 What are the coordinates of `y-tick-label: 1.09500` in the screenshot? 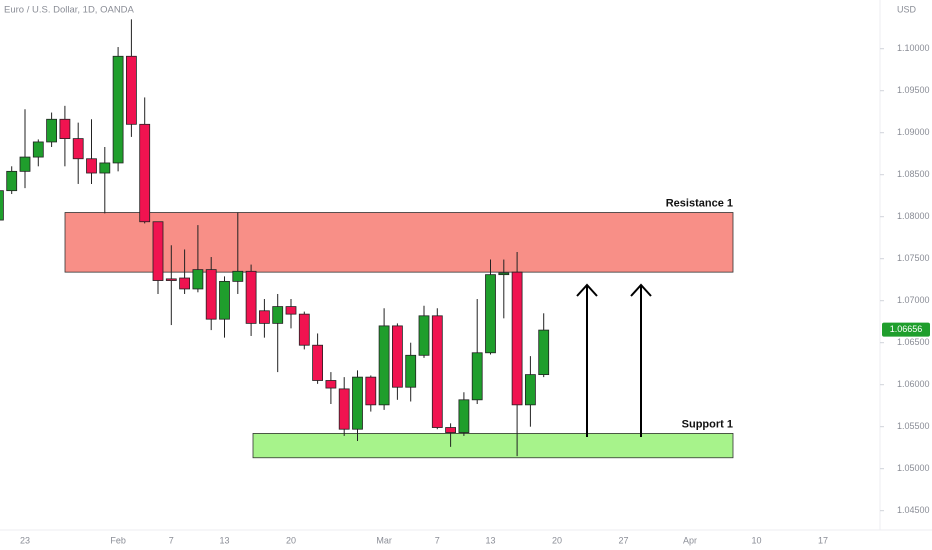 It's located at (913, 90).